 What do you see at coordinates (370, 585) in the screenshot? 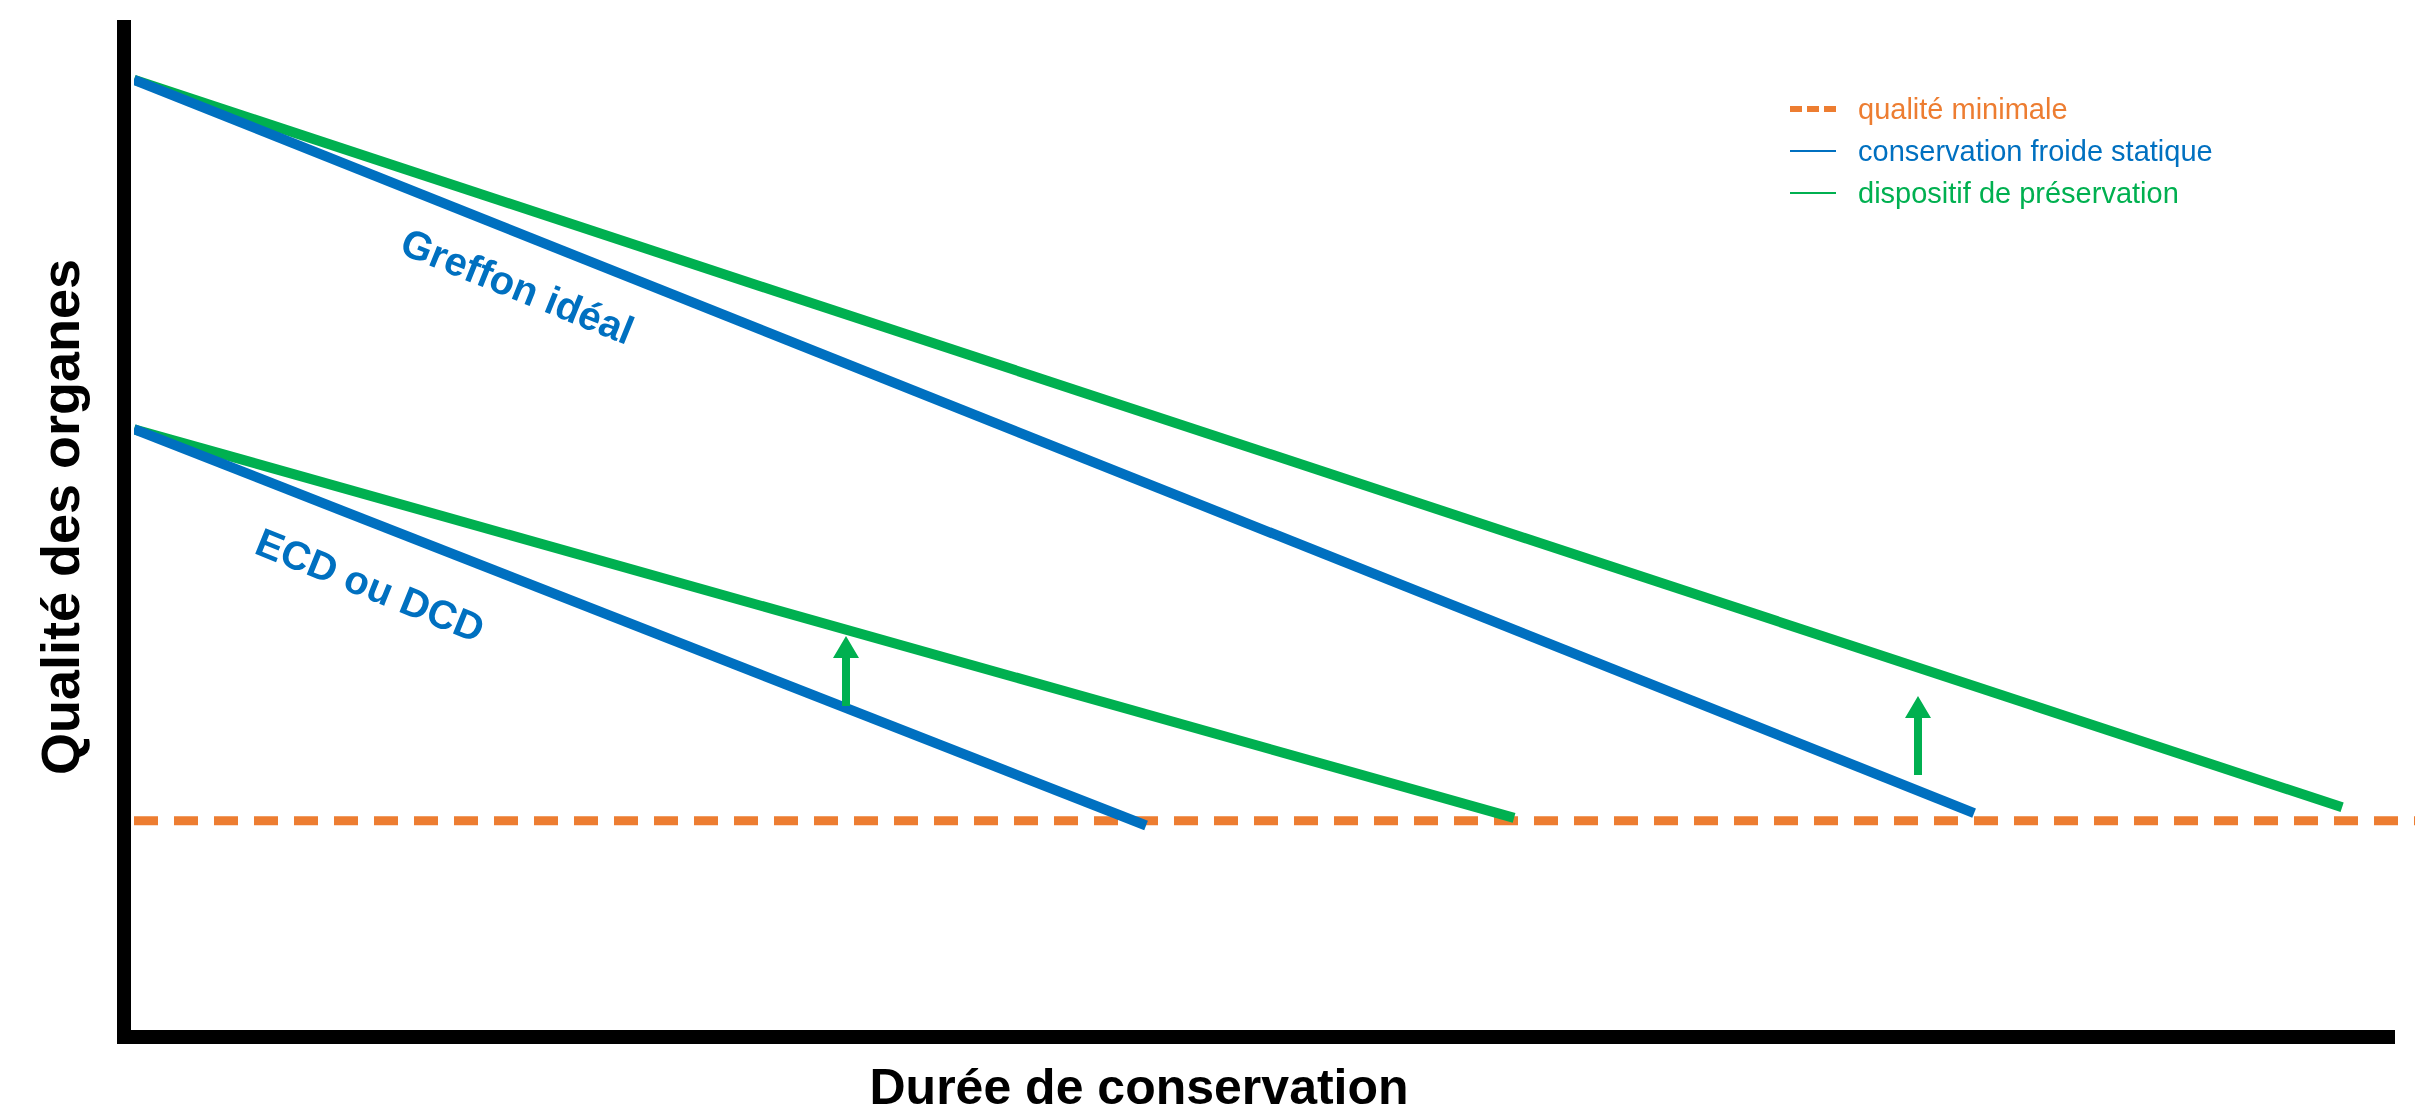
I see `annotation: ECD ou DCD` at bounding box center [370, 585].